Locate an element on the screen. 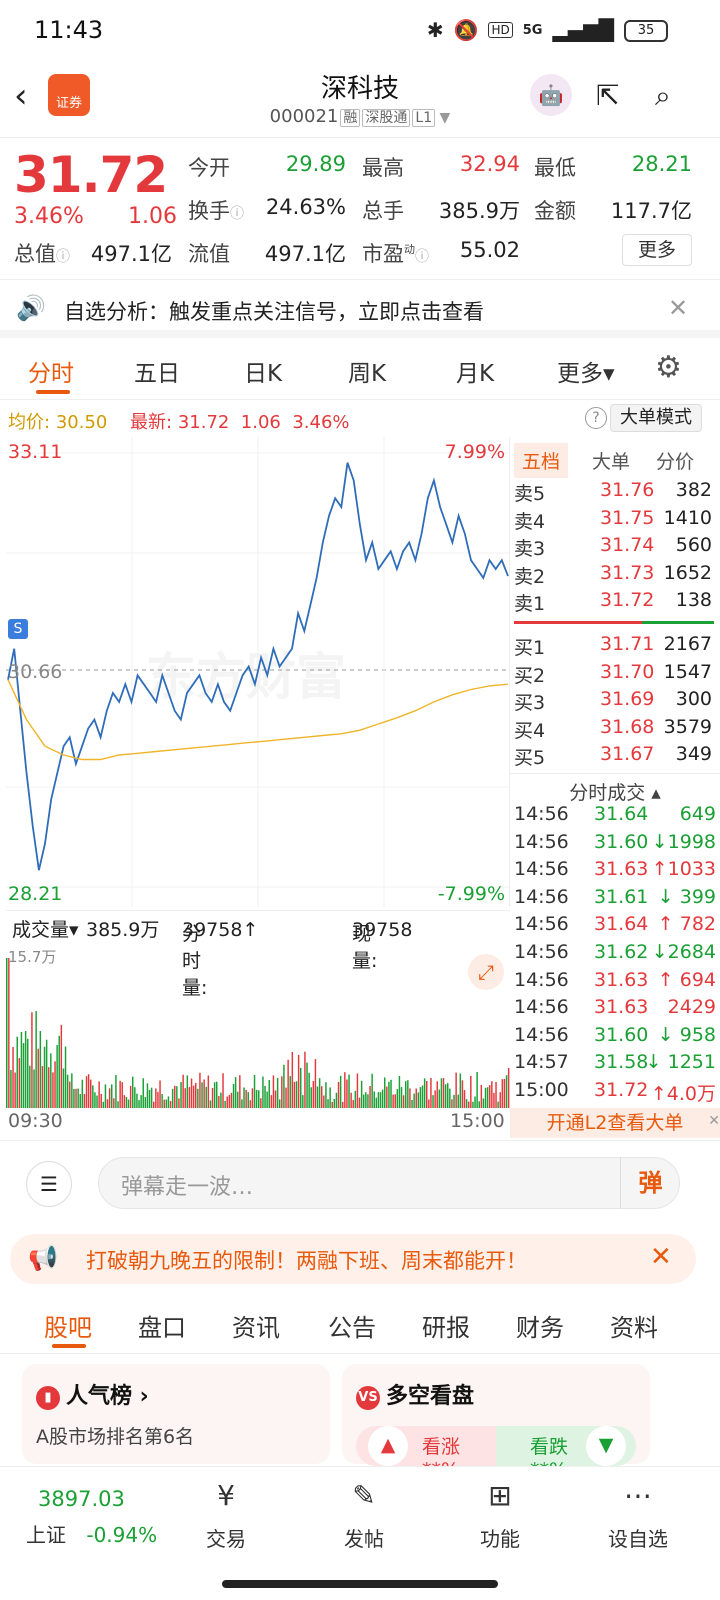 The height and width of the screenshot is (1600, 720). tab-daily-k: 日K is located at coordinates (263, 374).